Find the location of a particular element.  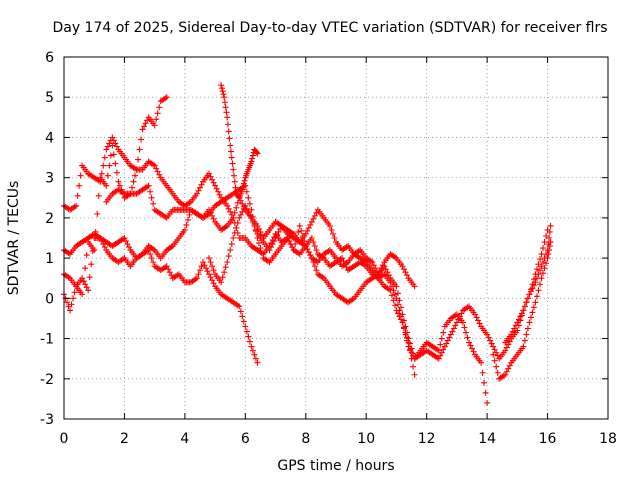

x-tick-label: 2 is located at coordinates (124, 439).